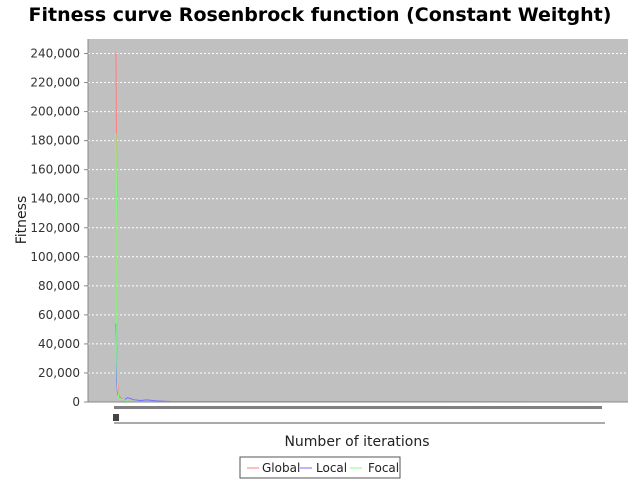 Image resolution: width=640 pixels, height=480 pixels. Describe the element at coordinates (55, 141) in the screenshot. I see `y-tick-label: 180,000` at that location.